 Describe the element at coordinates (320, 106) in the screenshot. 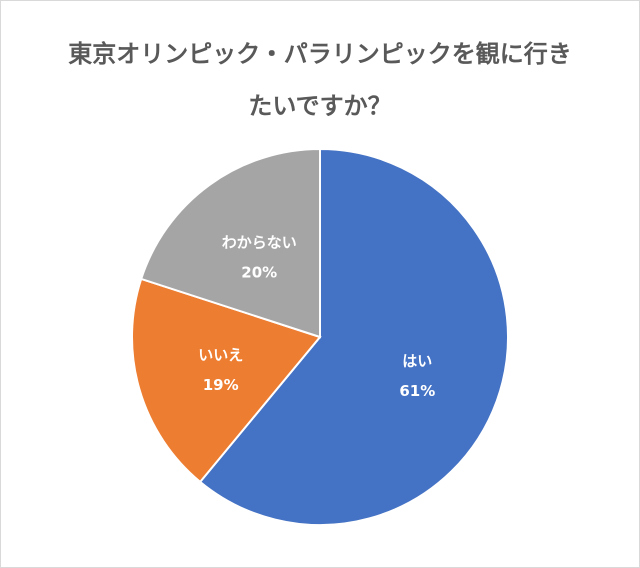

I see `chart-title-line-2: たいですか？` at that location.